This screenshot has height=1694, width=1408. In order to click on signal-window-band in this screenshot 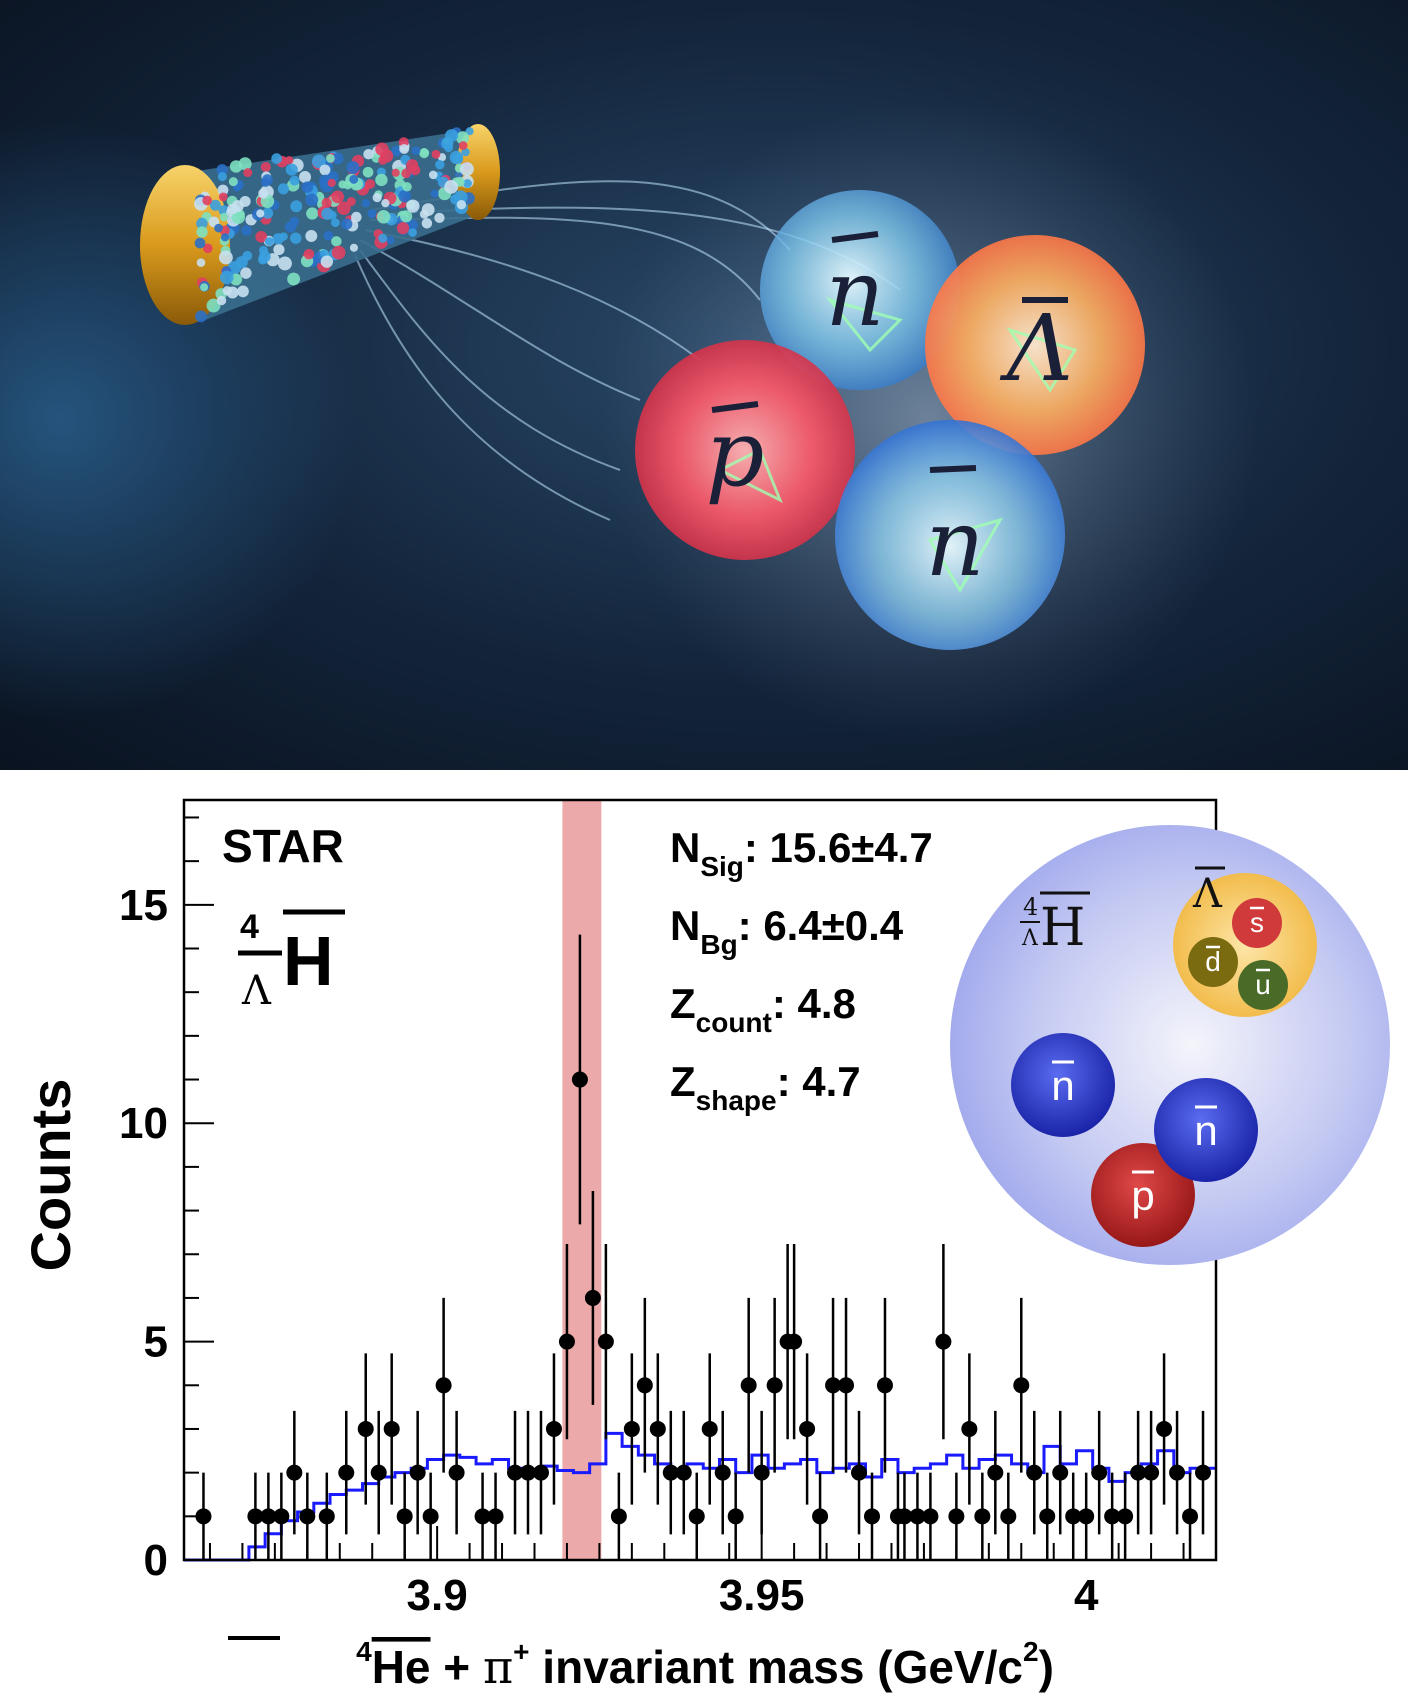, I will do `click(582, 1180)`.